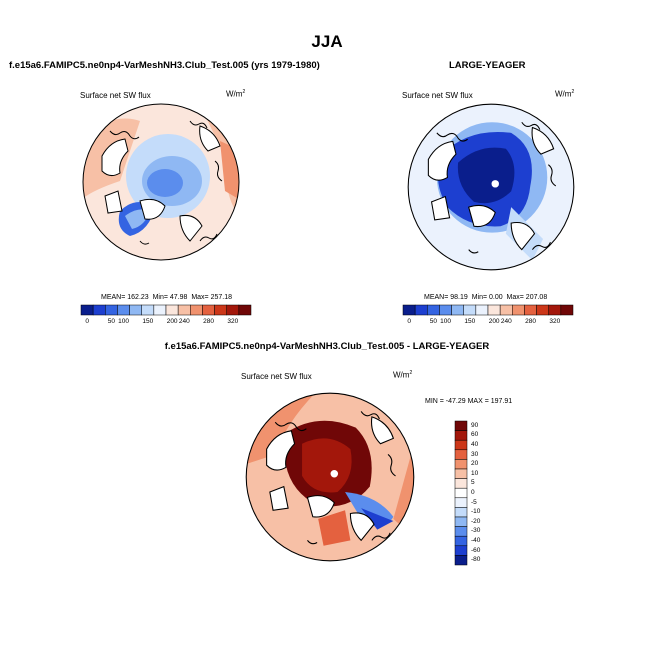 Image resolution: width=654 pixels, height=654 pixels. I want to click on colorbar-tick-label: 40, so click(475, 444).